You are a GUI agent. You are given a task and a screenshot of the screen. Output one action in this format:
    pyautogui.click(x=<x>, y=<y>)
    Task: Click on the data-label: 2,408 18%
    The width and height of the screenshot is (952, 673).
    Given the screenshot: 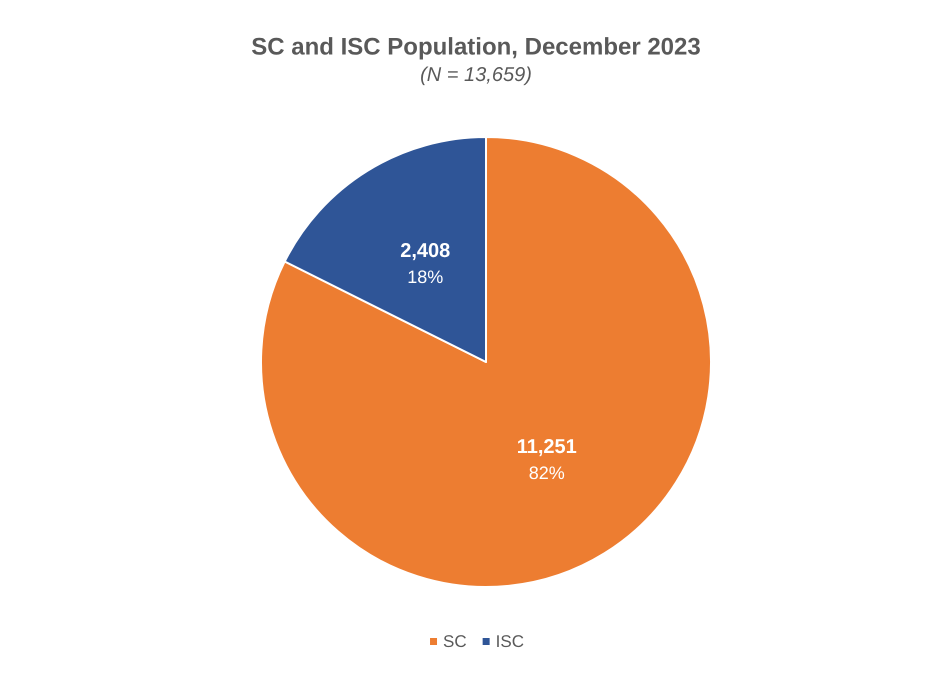 What is the action you would take?
    pyautogui.click(x=425, y=263)
    